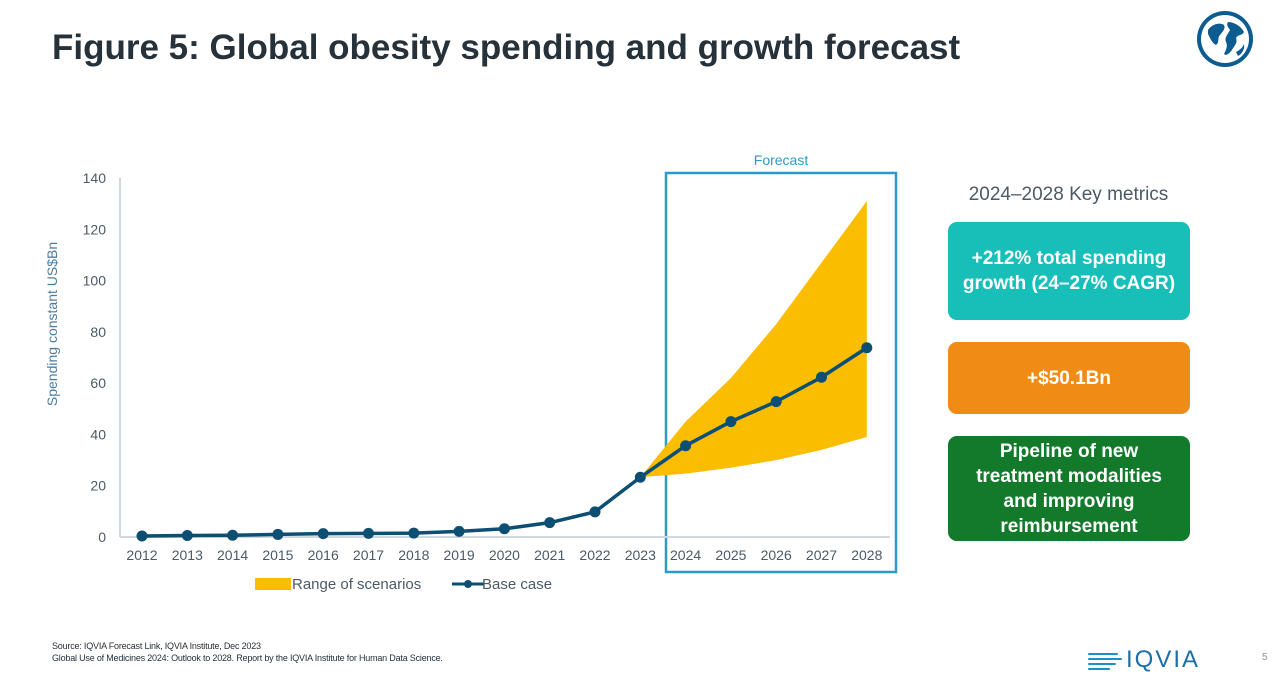  What do you see at coordinates (98, 434) in the screenshot?
I see `y-tick-label: 40` at bounding box center [98, 434].